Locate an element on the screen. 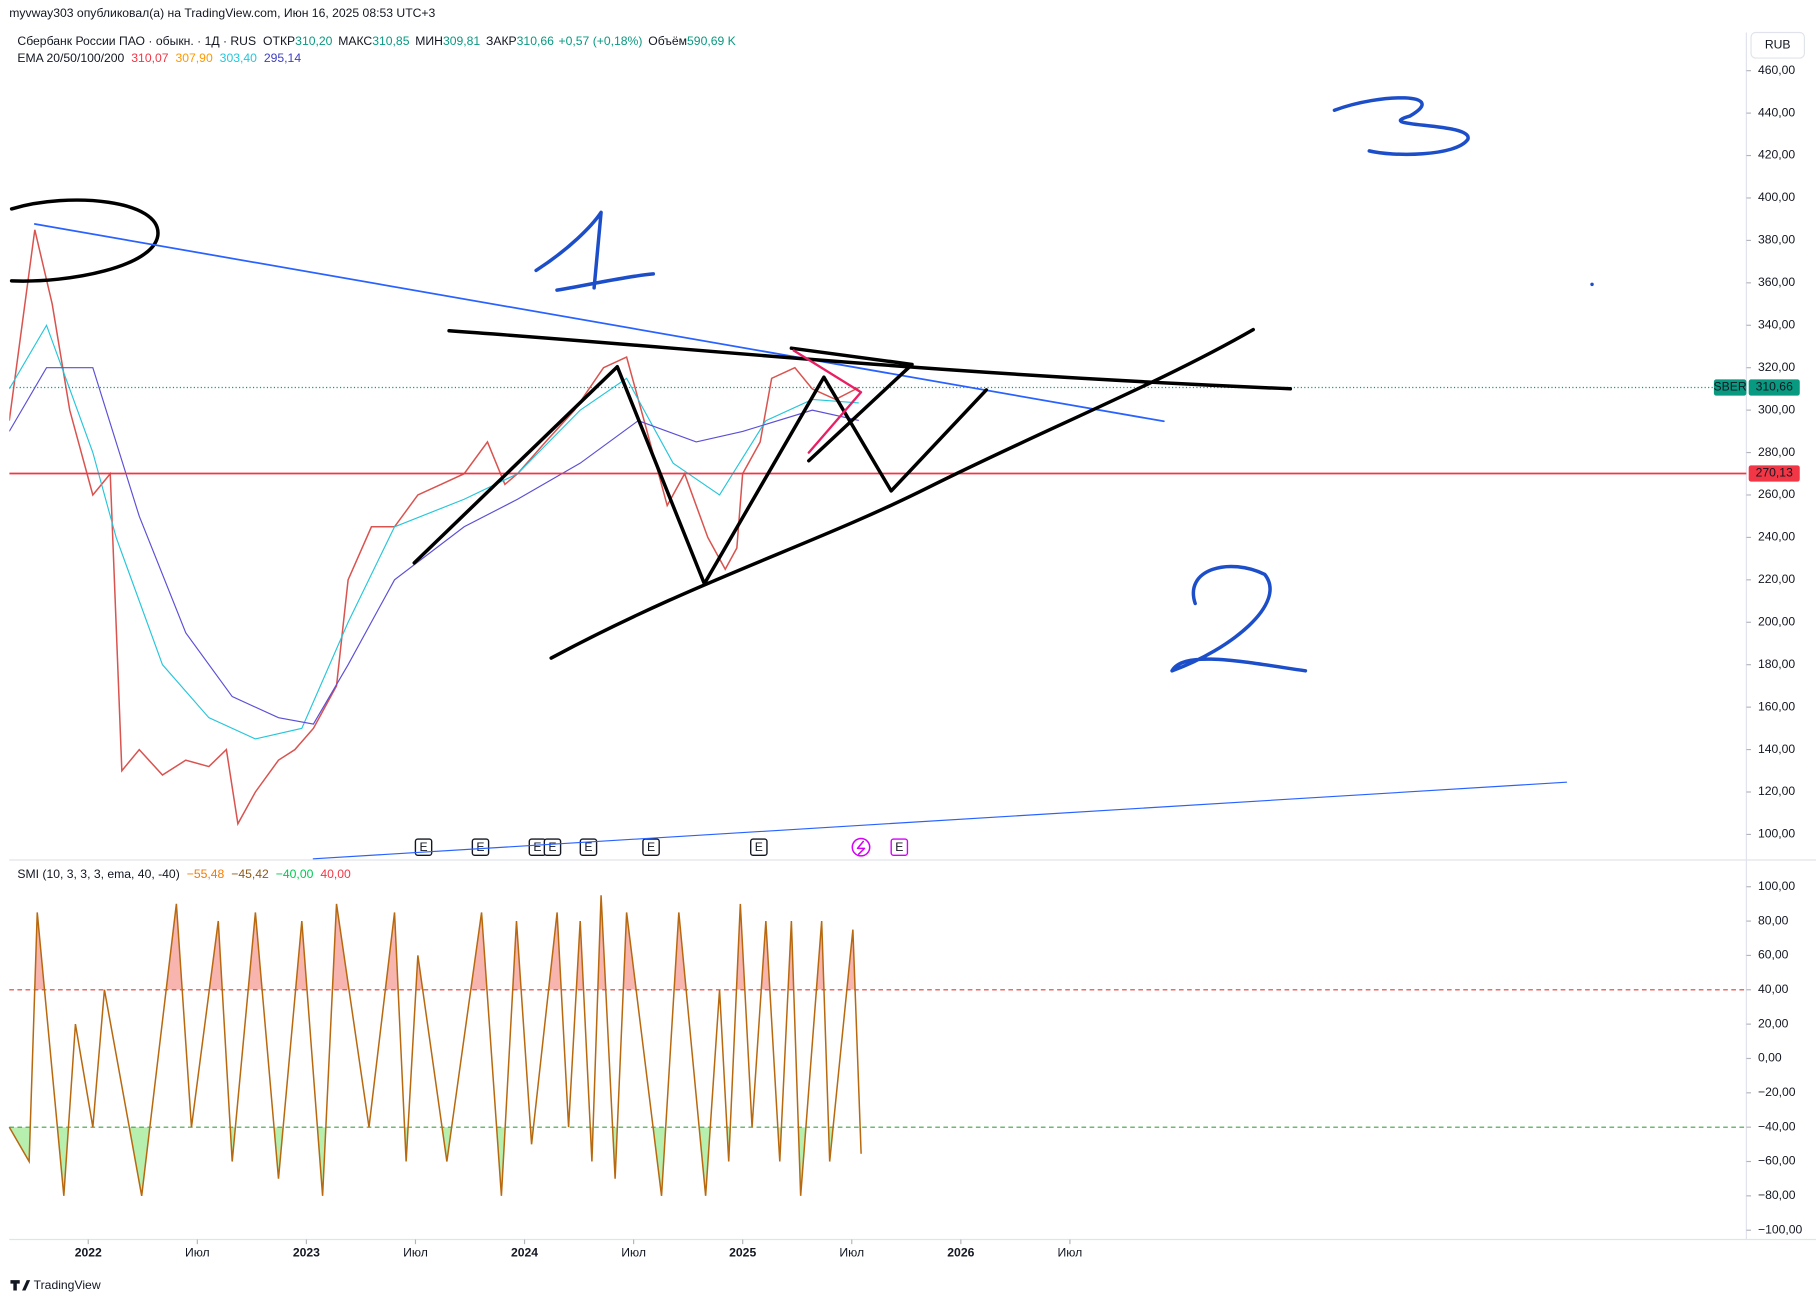  y-tick-label: −80,00 is located at coordinates (1777, 1195).